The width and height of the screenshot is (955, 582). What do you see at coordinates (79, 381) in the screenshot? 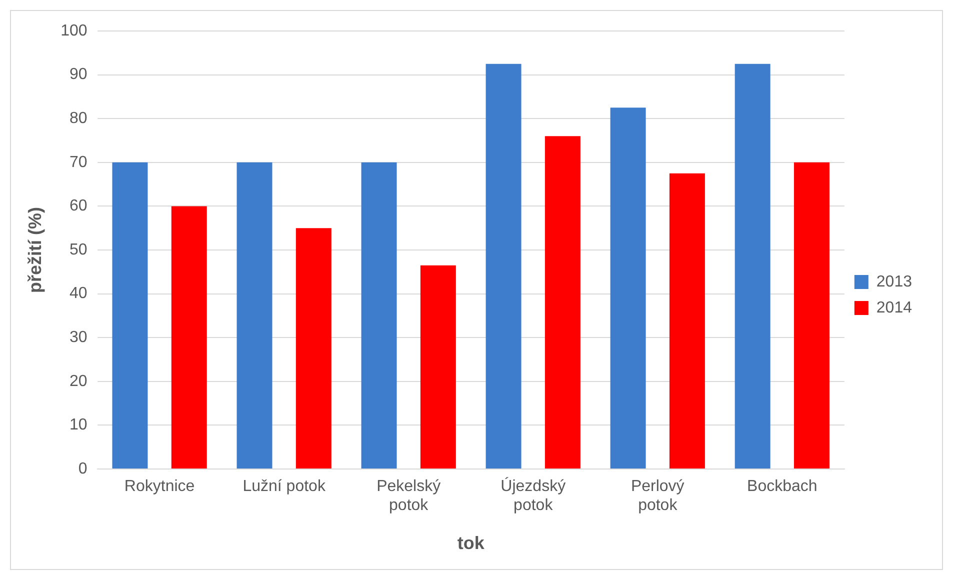
I see `y-tick-label: 20` at bounding box center [79, 381].